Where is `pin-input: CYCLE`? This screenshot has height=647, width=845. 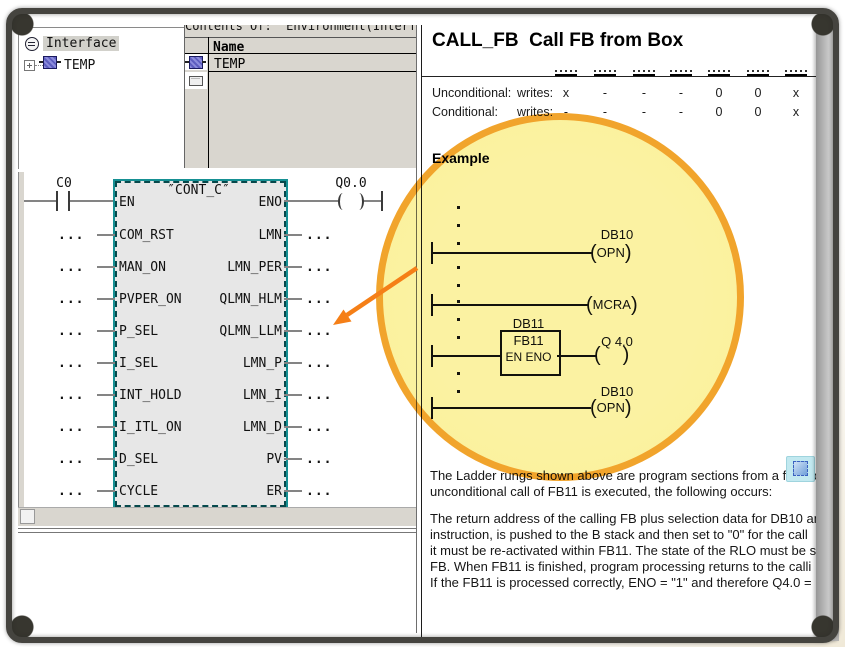 pin-input: CYCLE is located at coordinates (139, 491).